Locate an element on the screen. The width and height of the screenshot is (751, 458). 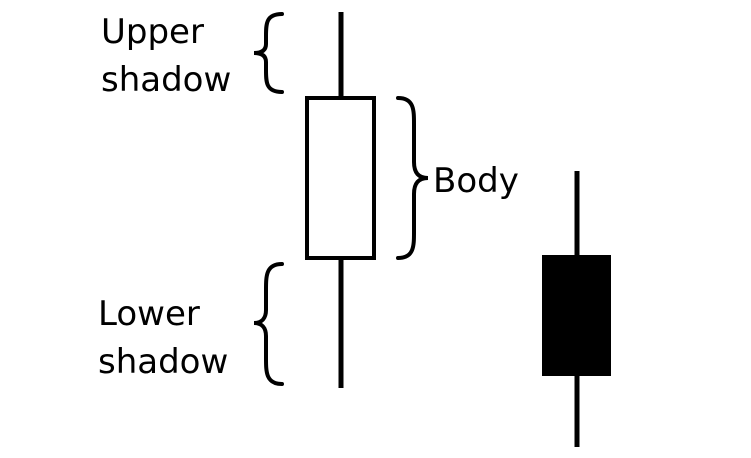
filled-candlestick is located at coordinates (576, 309).